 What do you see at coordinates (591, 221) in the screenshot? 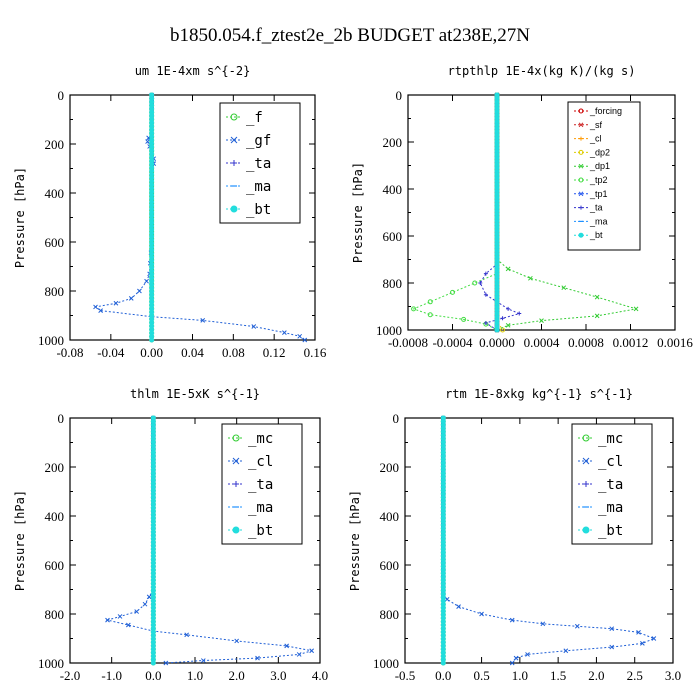
I see `legend-item: _ma` at bounding box center [591, 221].